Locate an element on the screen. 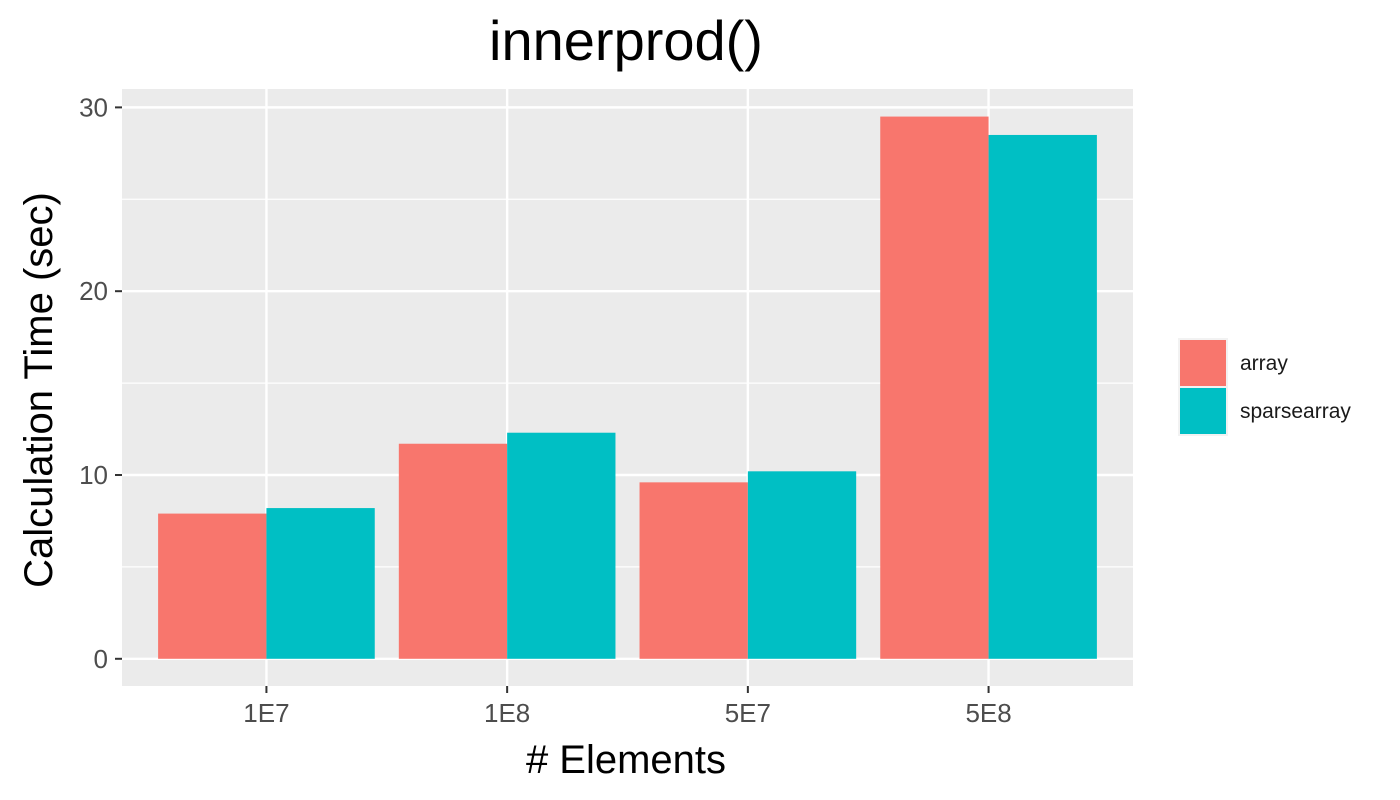  legend-label-array: array is located at coordinates (1264, 363).